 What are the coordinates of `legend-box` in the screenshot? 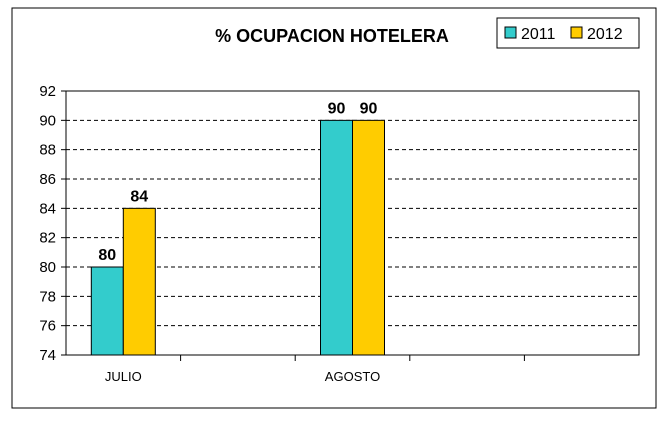 It's located at (568, 33).